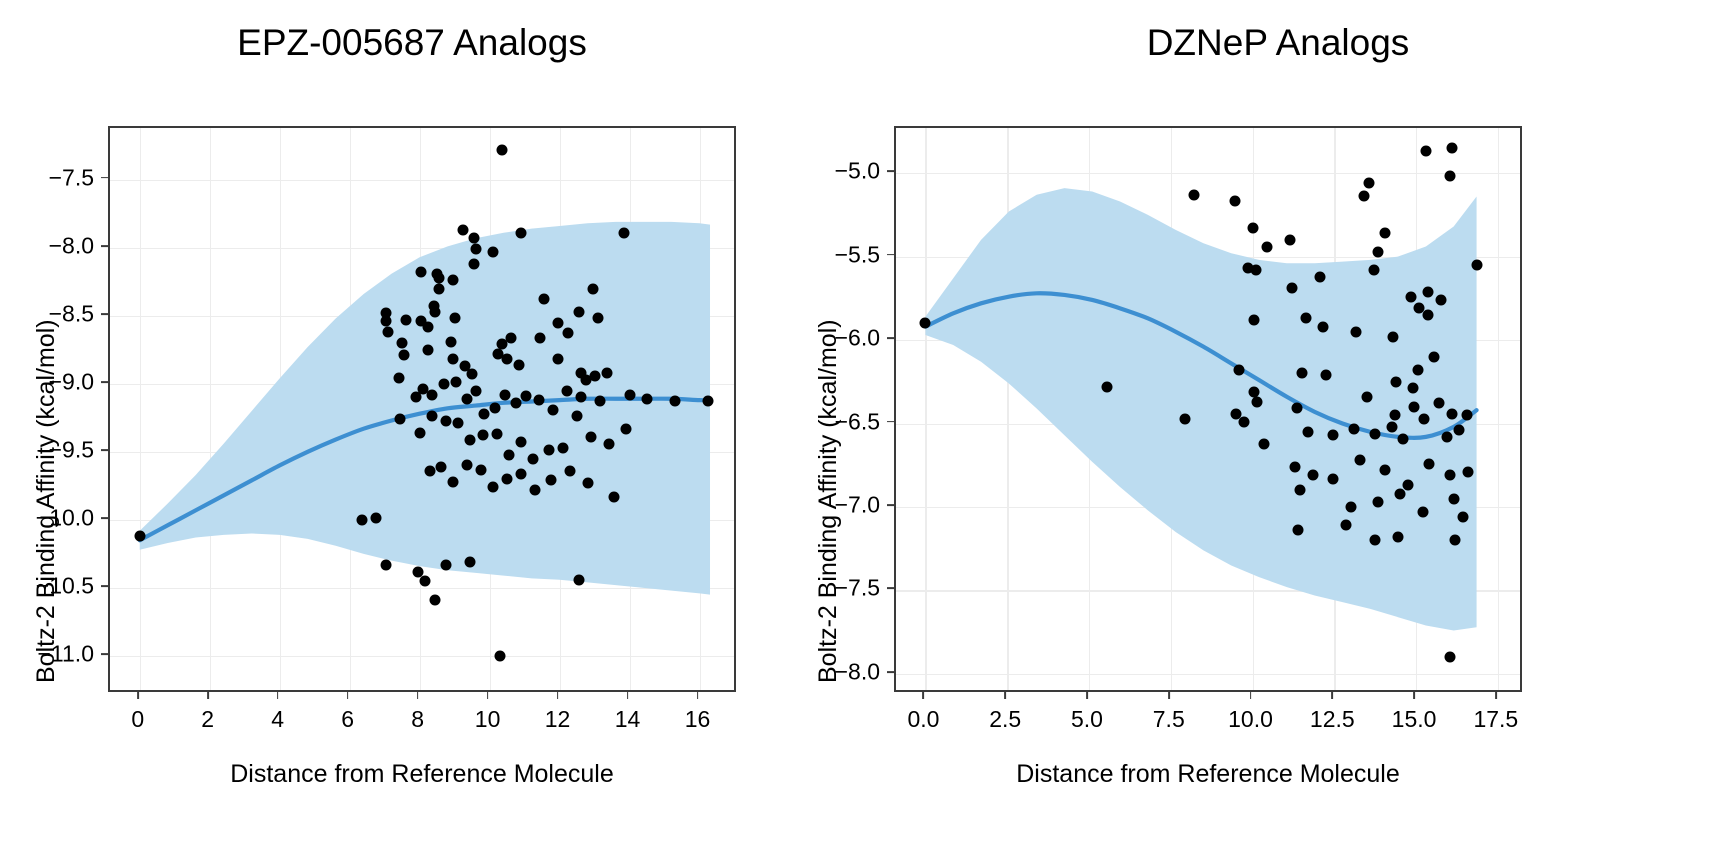 The width and height of the screenshot is (1728, 848). What do you see at coordinates (857, 170) in the screenshot?
I see `y-tick-label: −5.0` at bounding box center [857, 170].